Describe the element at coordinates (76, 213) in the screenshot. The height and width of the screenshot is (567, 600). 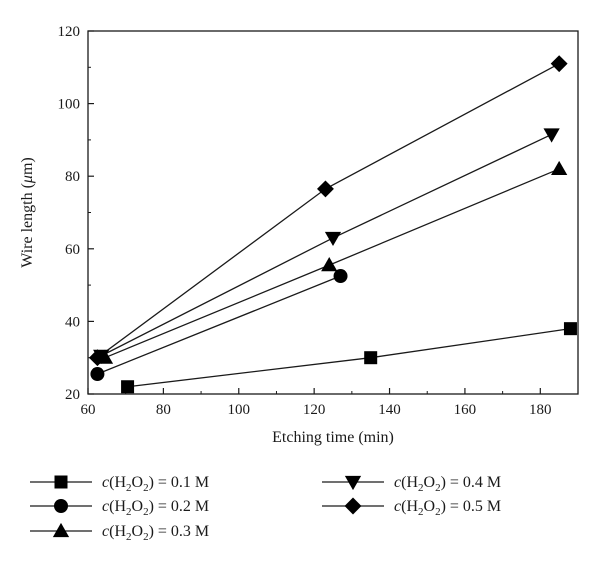
I see `y-axis: 20 40 60 80 100 120` at that location.